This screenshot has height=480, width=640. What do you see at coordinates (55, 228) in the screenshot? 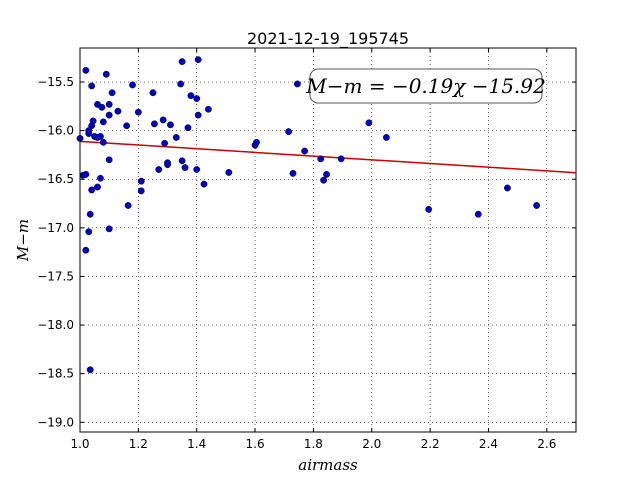
I see `y-tick-label: −17.0` at bounding box center [55, 228].